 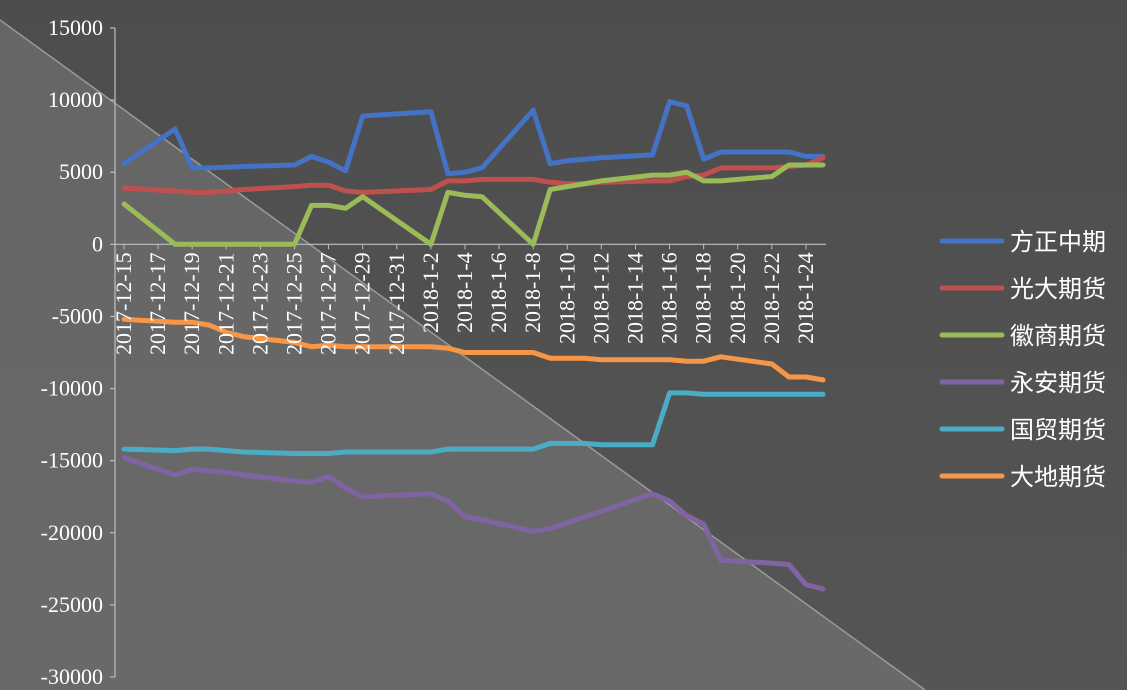 What do you see at coordinates (464, 292) in the screenshot?
I see `x-tick-label: 2018-1-4` at bounding box center [464, 292].